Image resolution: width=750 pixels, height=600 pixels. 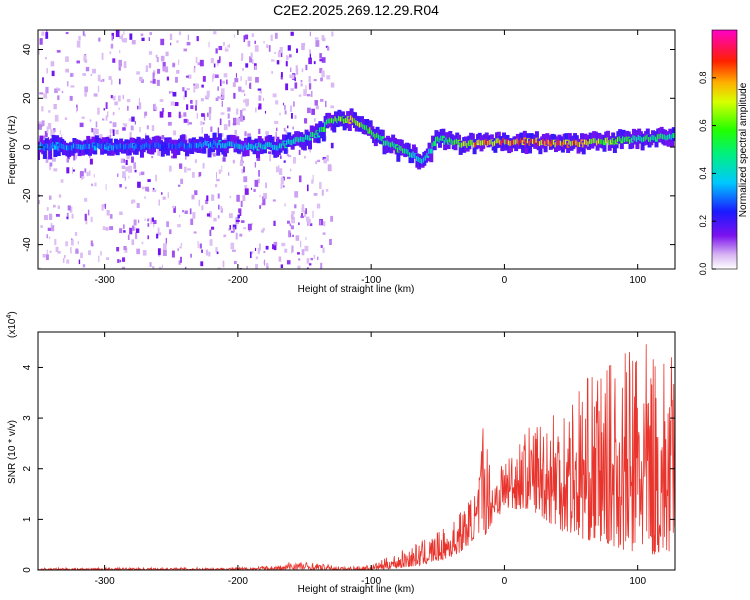 I want to click on spectrogram-y-tick-label: -20, so click(x=27, y=195).